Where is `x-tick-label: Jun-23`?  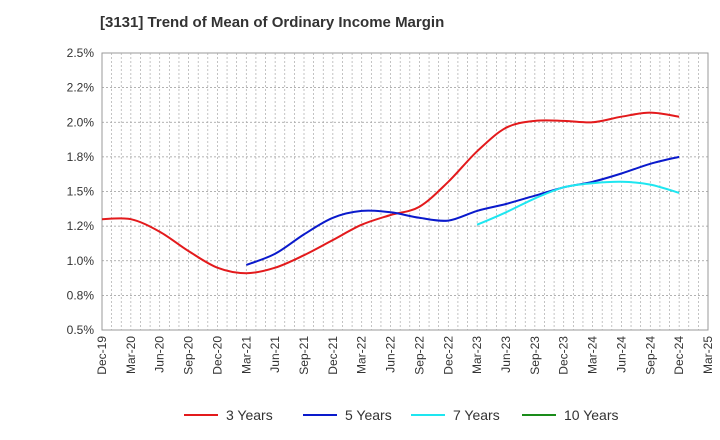
x-tick-label: Jun-23 is located at coordinates (506, 354).